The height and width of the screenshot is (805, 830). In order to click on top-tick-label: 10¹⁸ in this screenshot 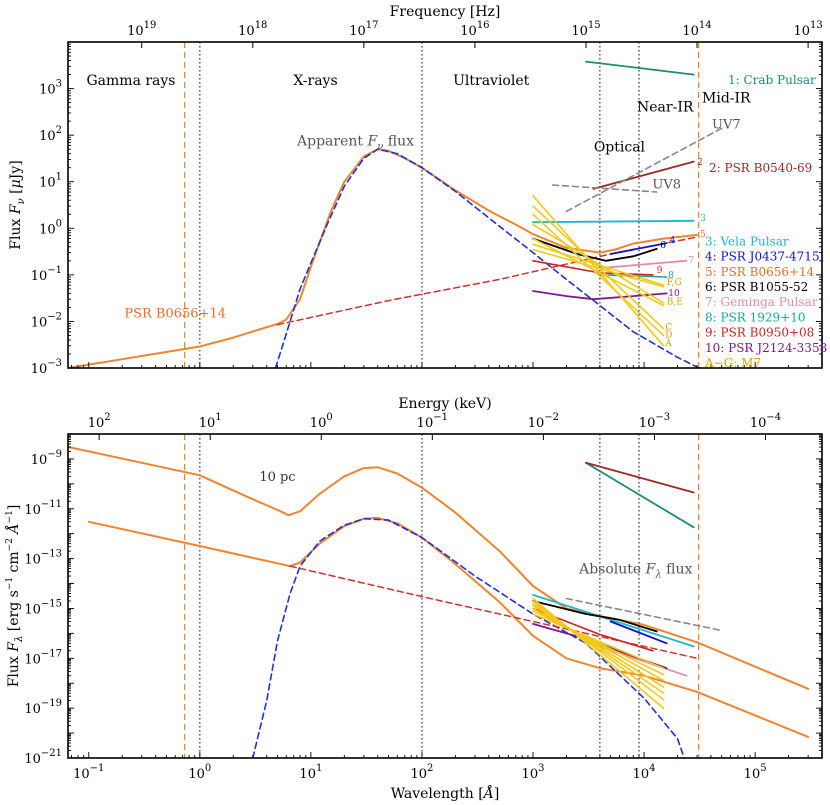, I will do `click(252, 29)`.